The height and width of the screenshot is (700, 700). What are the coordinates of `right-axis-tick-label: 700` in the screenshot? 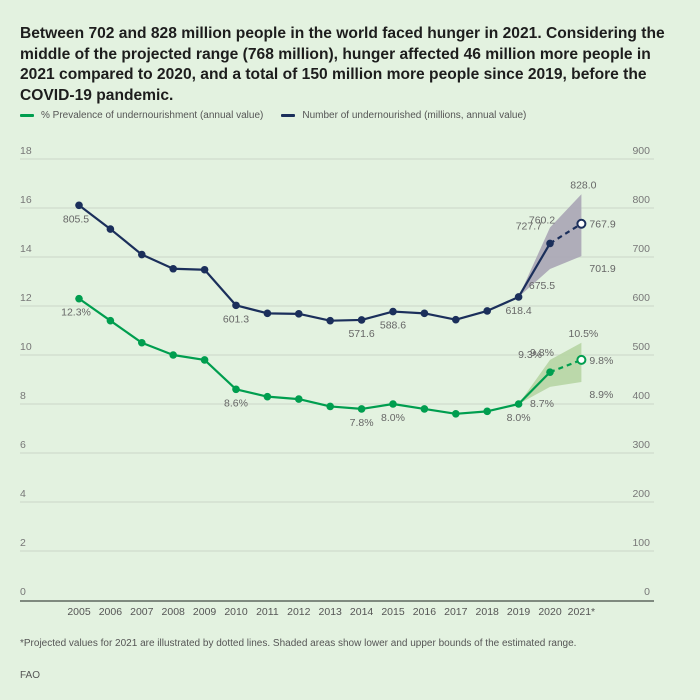 It's located at (641, 249).